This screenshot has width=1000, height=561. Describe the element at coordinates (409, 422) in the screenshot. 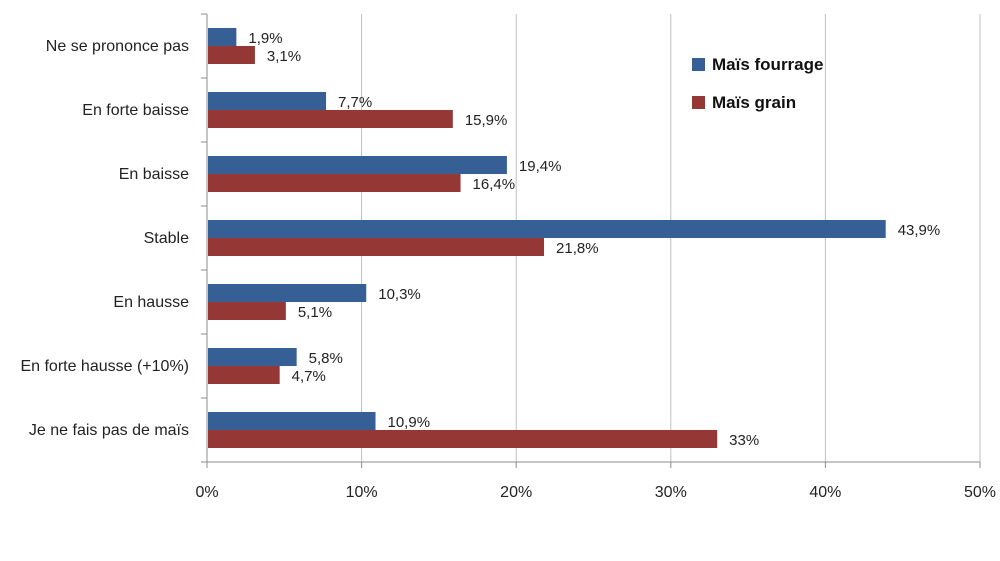

I see `data-label: 10,9%` at that location.